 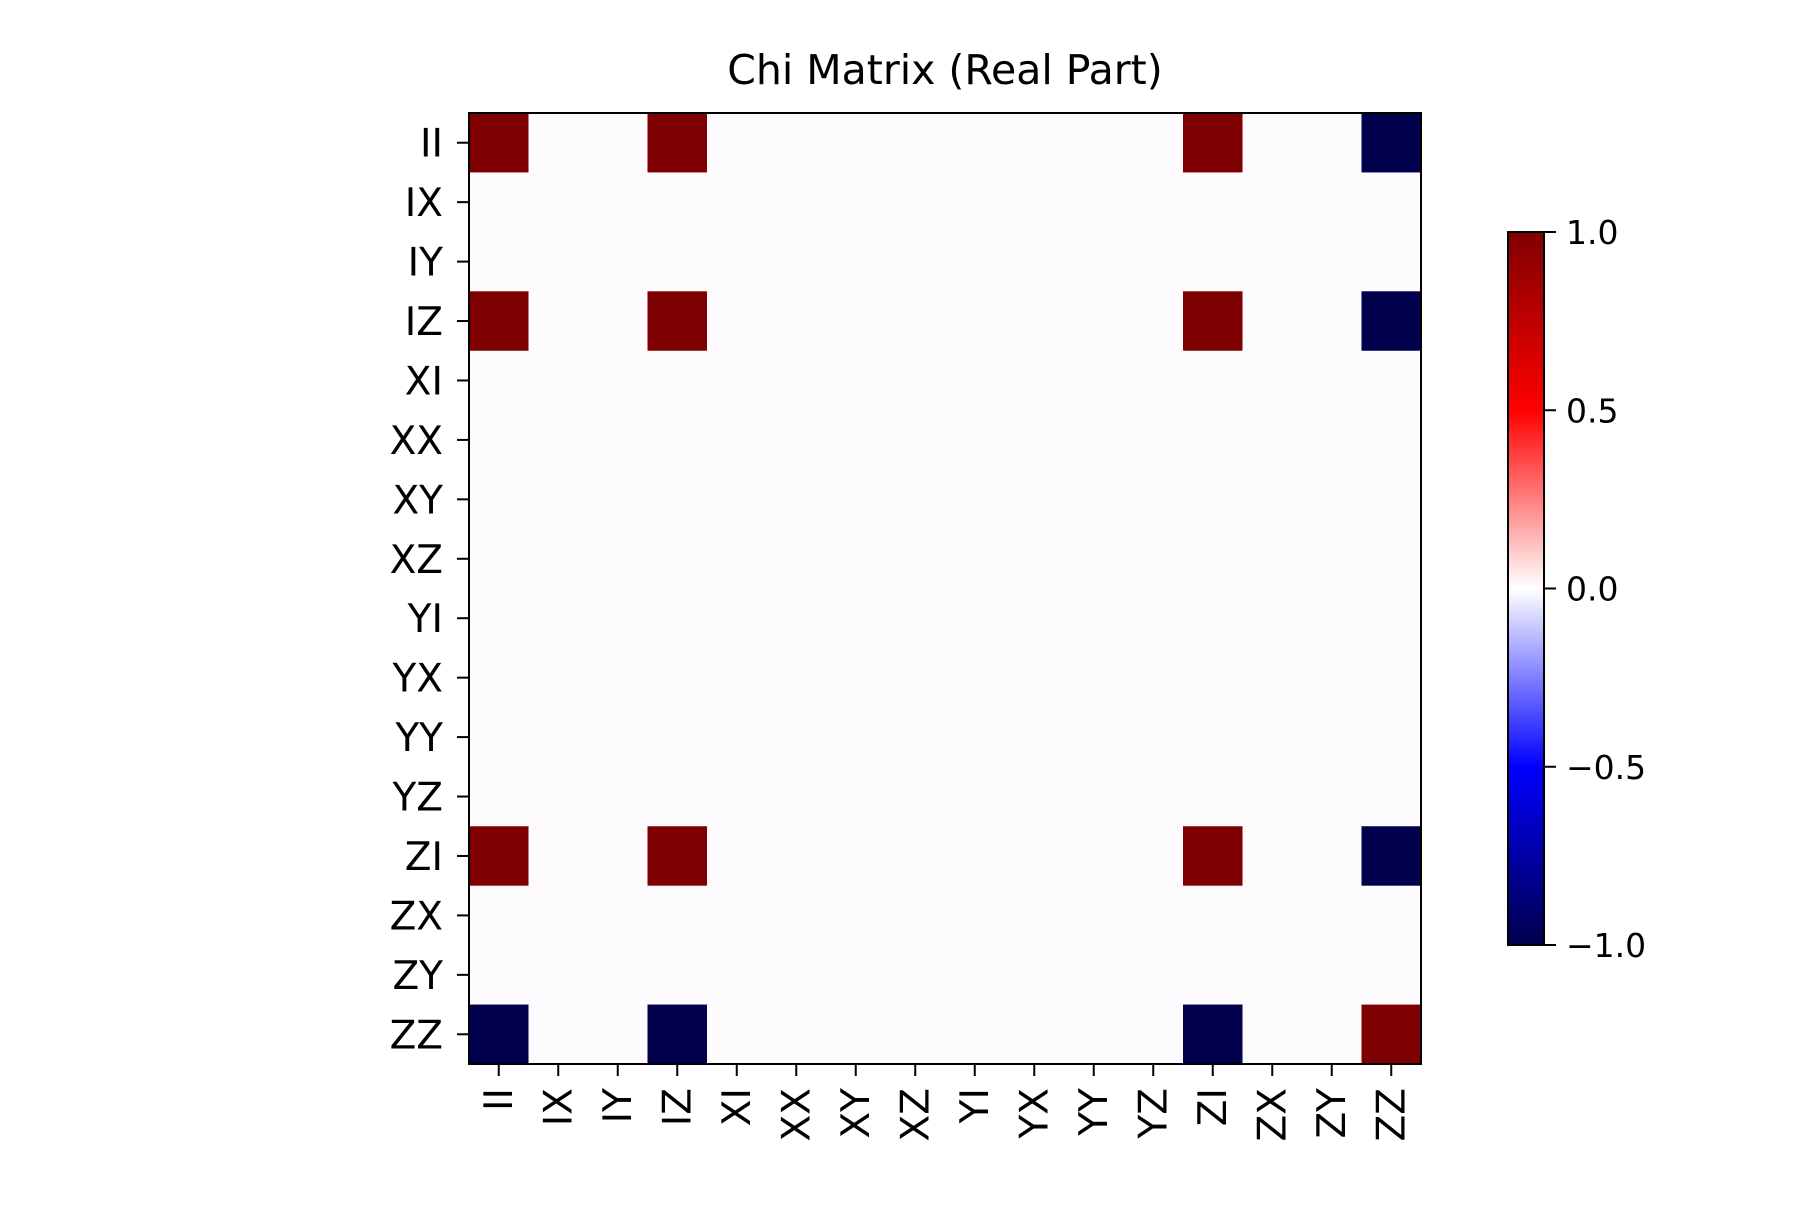 What do you see at coordinates (975, 618) in the screenshot?
I see `heatmap-cell-YI-YI` at bounding box center [975, 618].